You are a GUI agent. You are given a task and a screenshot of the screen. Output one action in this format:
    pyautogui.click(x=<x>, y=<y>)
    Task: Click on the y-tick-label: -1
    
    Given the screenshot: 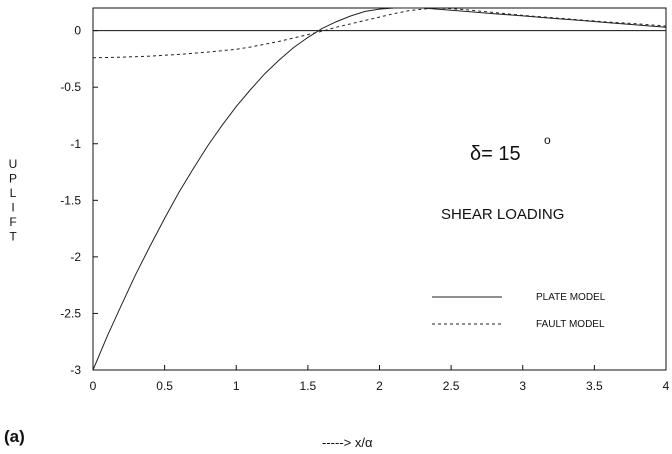 What is the action you would take?
    pyautogui.click(x=75, y=144)
    